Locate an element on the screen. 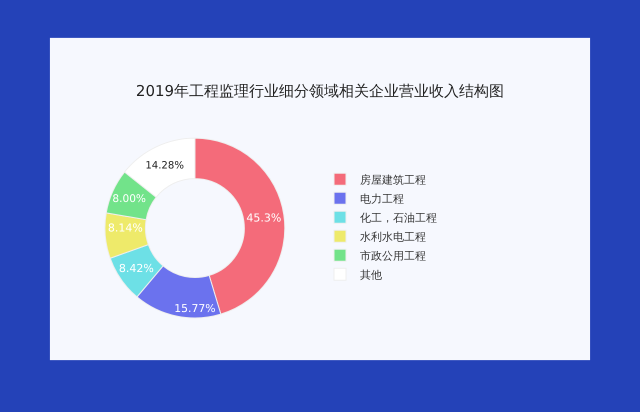  legend-label: 市政公用工程 is located at coordinates (393, 256).